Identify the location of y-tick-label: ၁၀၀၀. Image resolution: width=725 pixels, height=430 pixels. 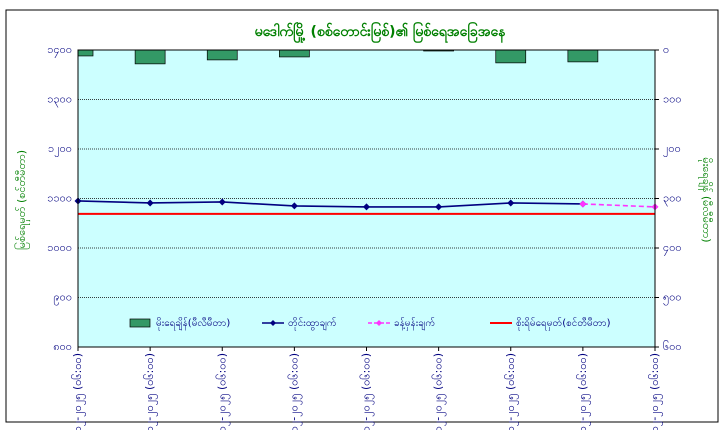
(59, 247).